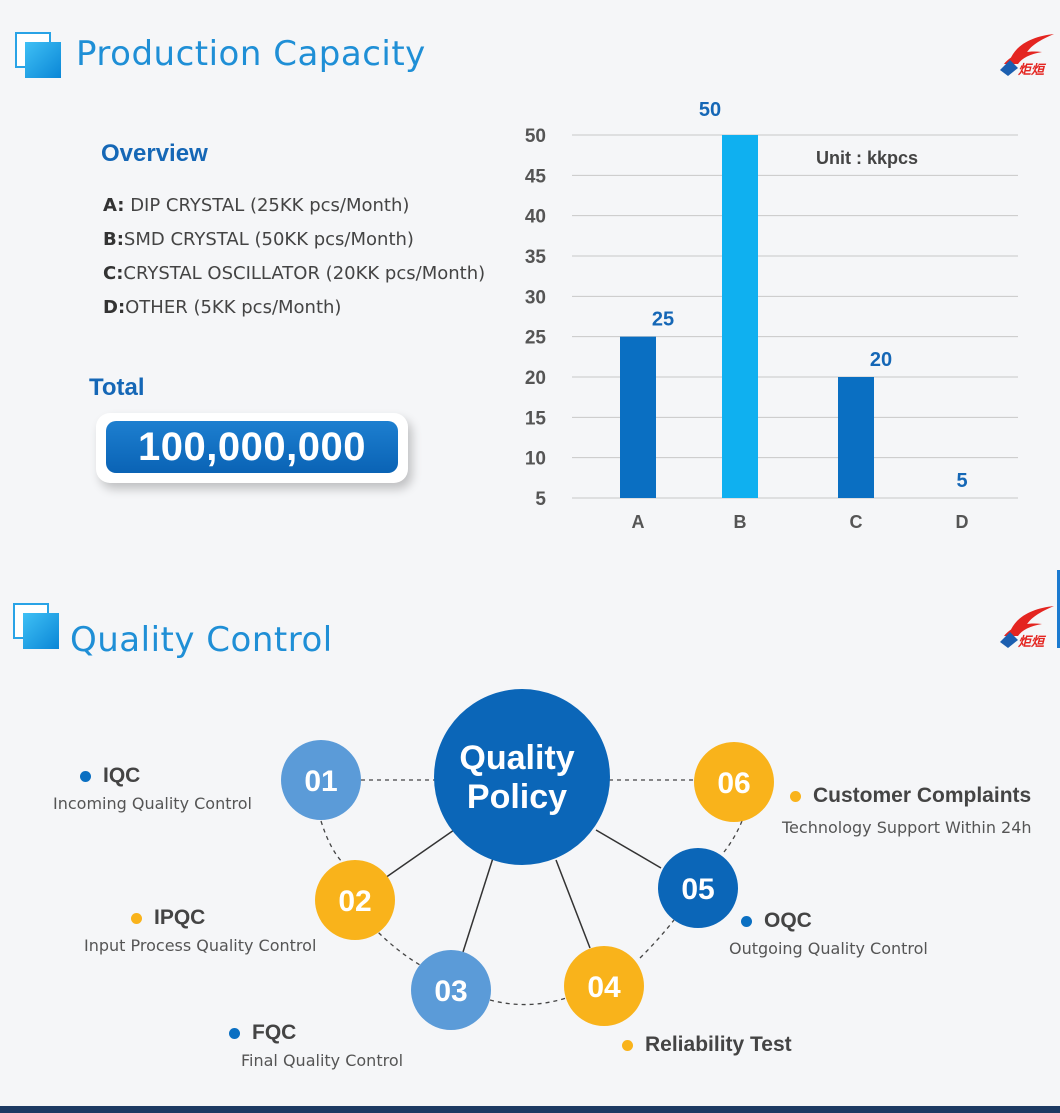 The width and height of the screenshot is (1060, 1113). What do you see at coordinates (535, 136) in the screenshot?
I see `y-tick-label: 50` at bounding box center [535, 136].